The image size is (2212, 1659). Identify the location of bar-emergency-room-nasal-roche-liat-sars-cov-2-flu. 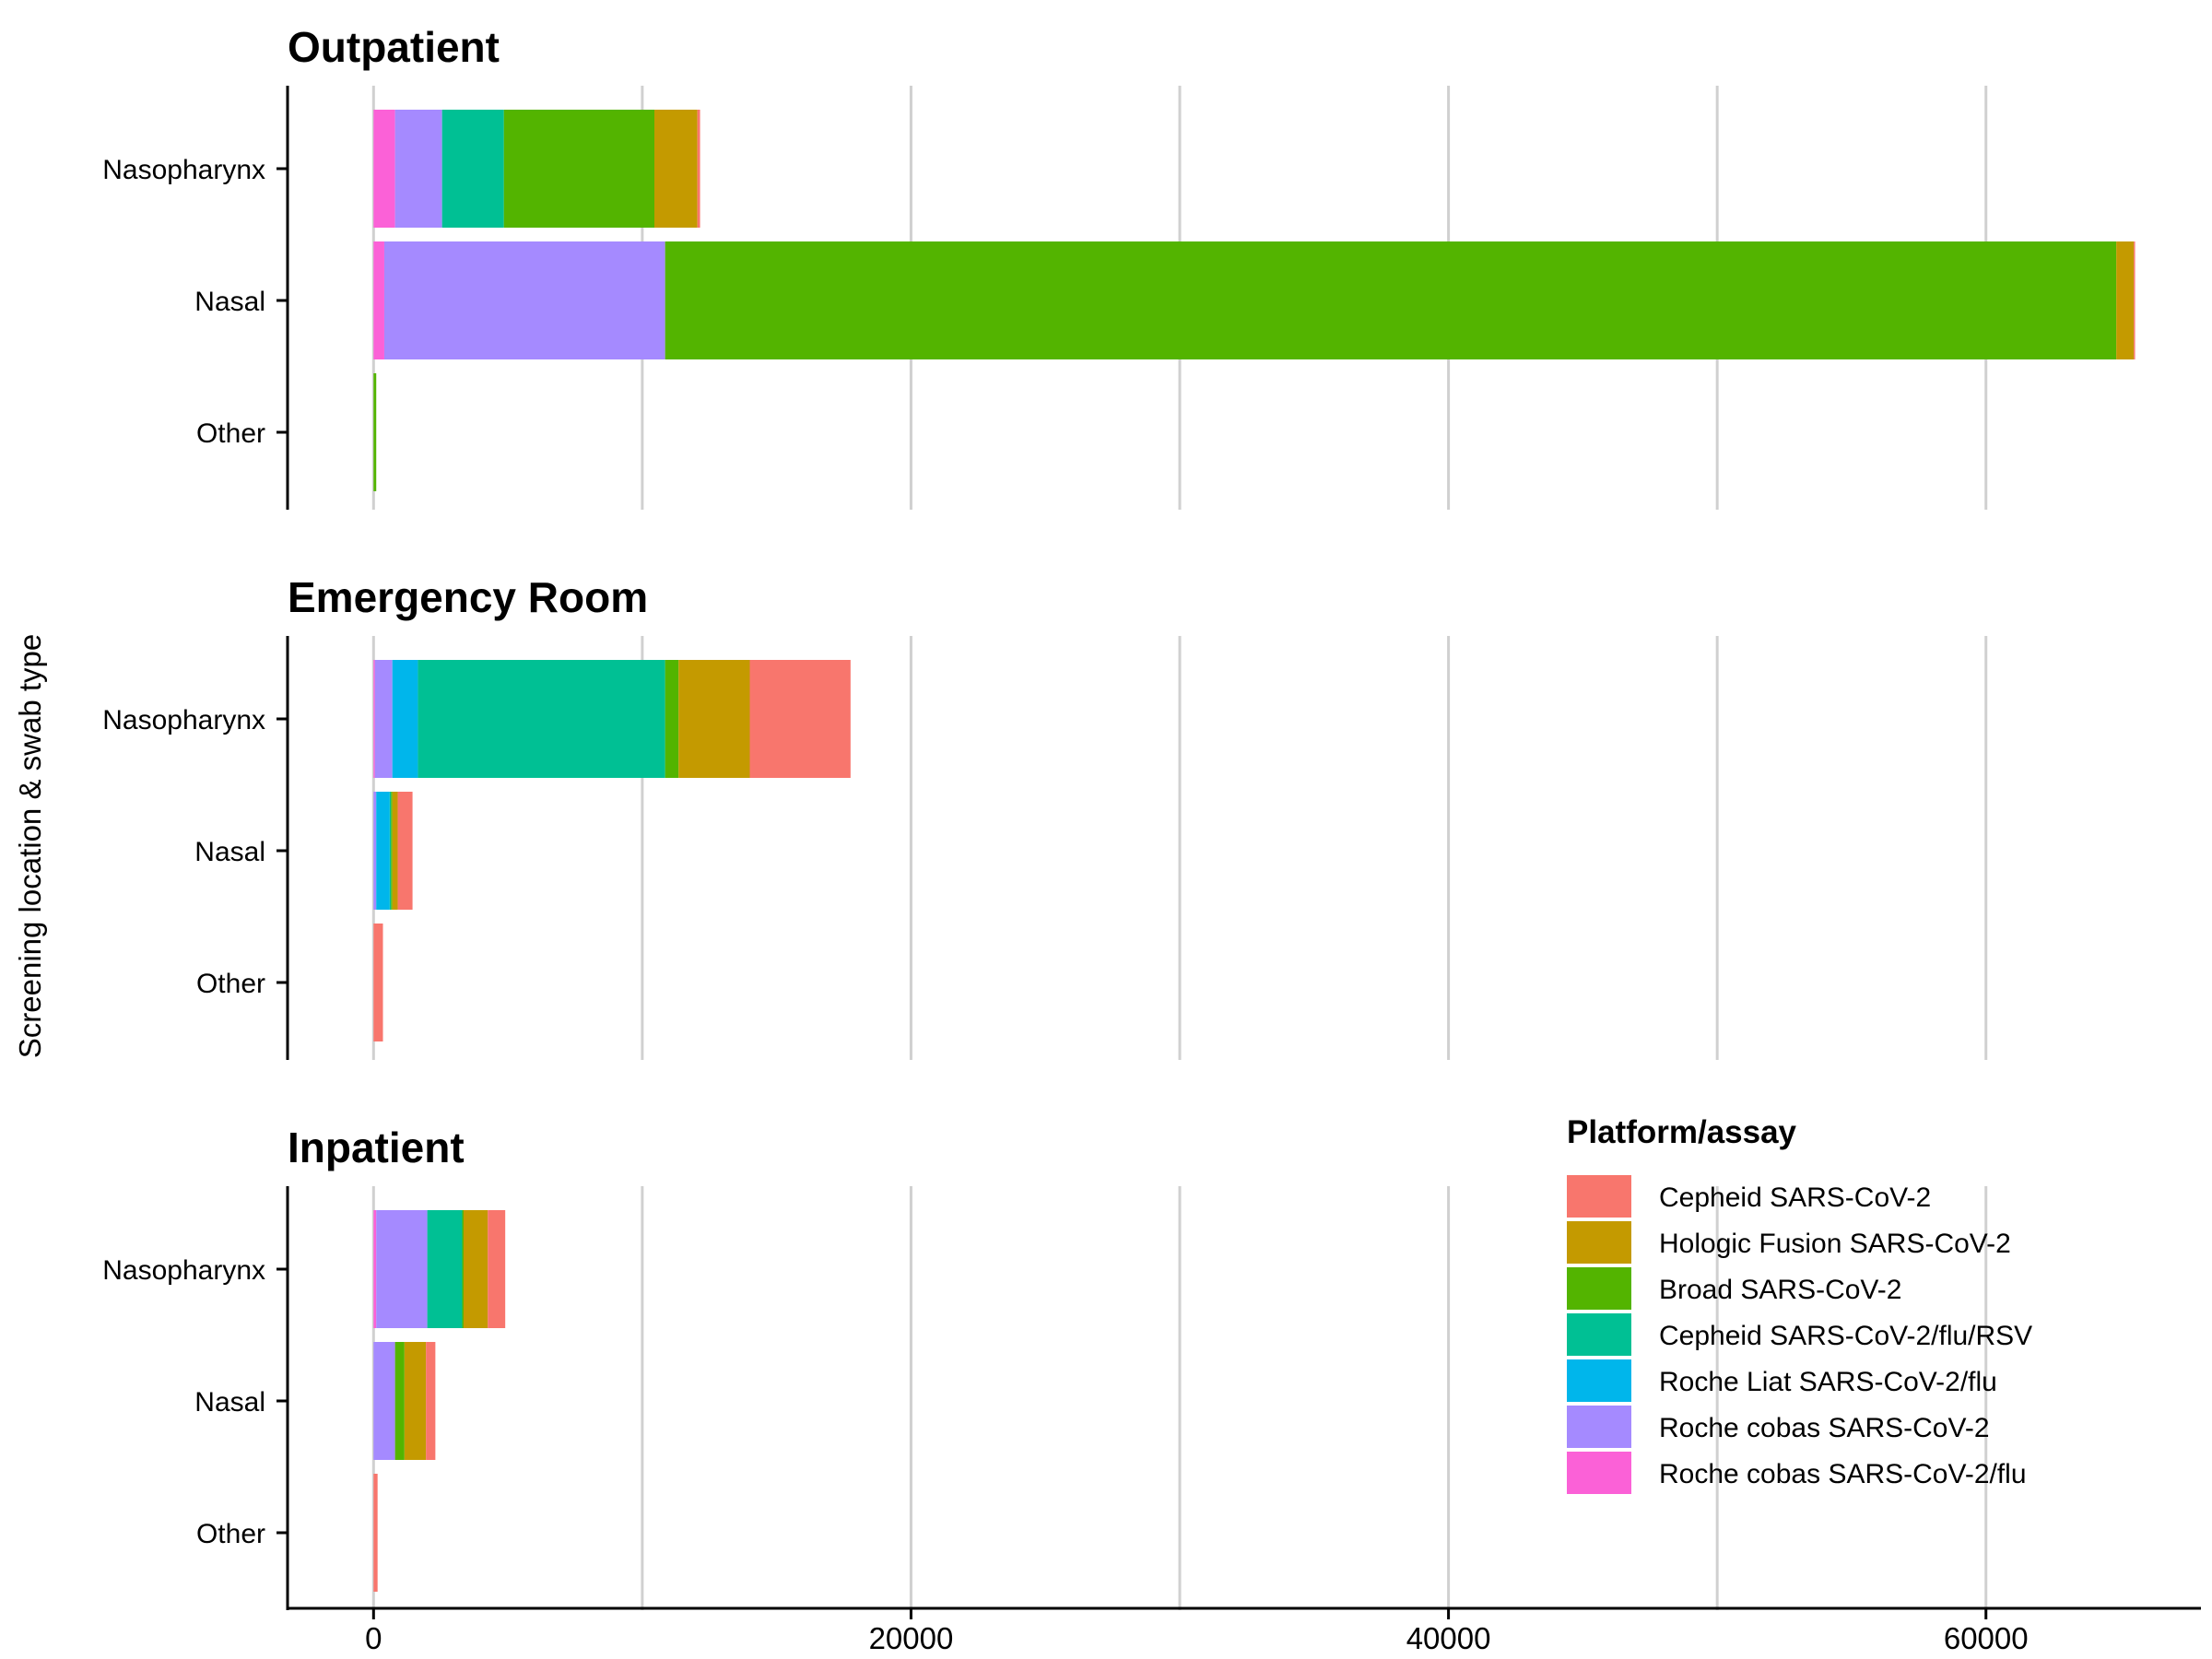
(383, 851).